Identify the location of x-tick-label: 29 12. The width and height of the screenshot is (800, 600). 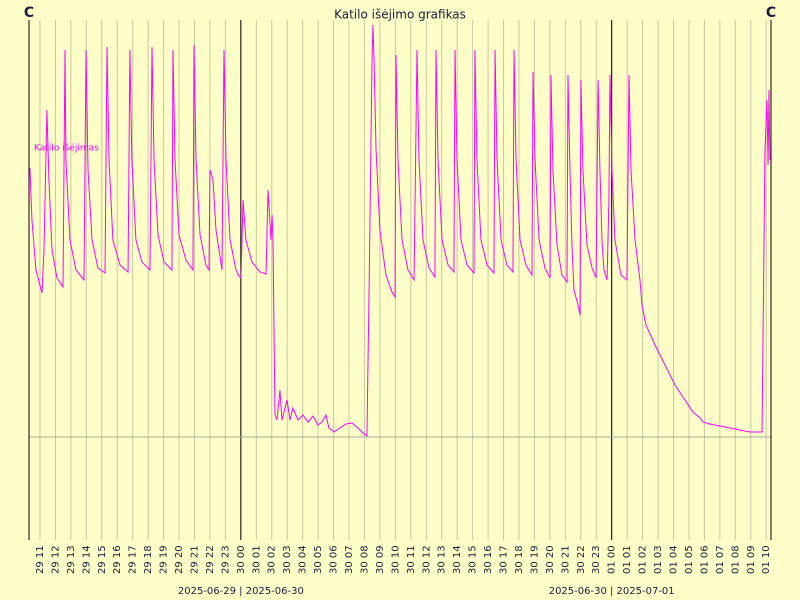
(55, 559).